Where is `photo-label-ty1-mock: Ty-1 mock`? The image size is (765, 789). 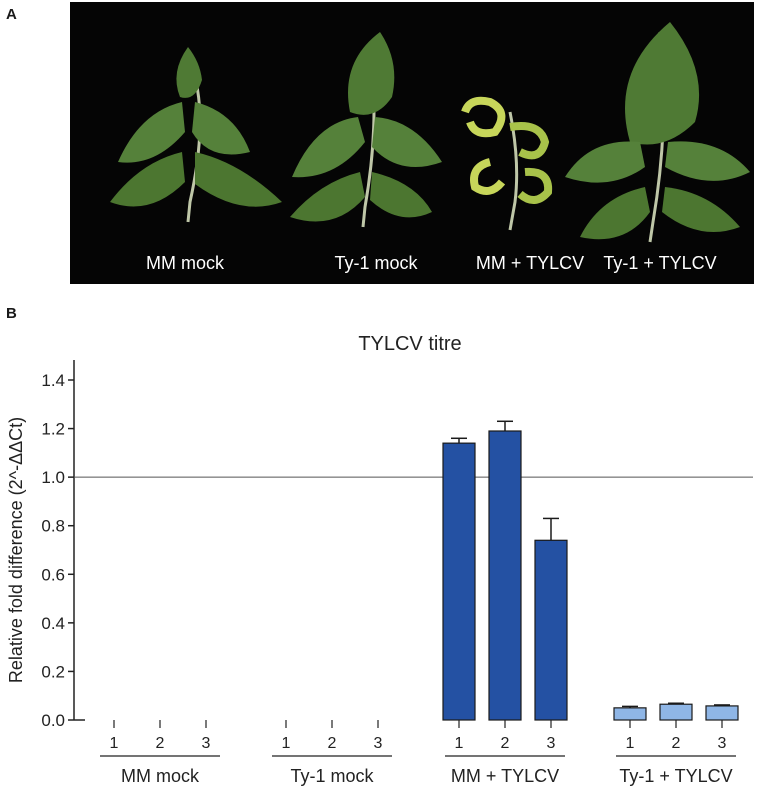
photo-label-ty1-mock: Ty-1 mock is located at coordinates (376, 263).